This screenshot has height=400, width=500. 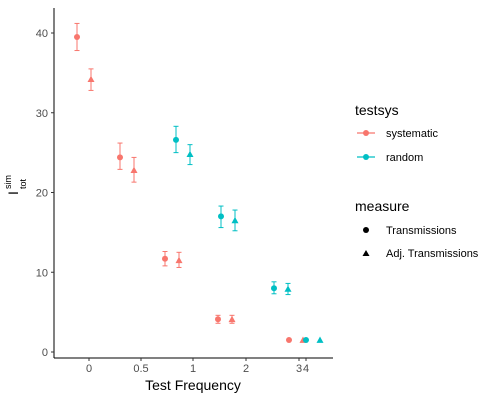 I want to click on legend-item-systematic: systematic, so click(x=397, y=134).